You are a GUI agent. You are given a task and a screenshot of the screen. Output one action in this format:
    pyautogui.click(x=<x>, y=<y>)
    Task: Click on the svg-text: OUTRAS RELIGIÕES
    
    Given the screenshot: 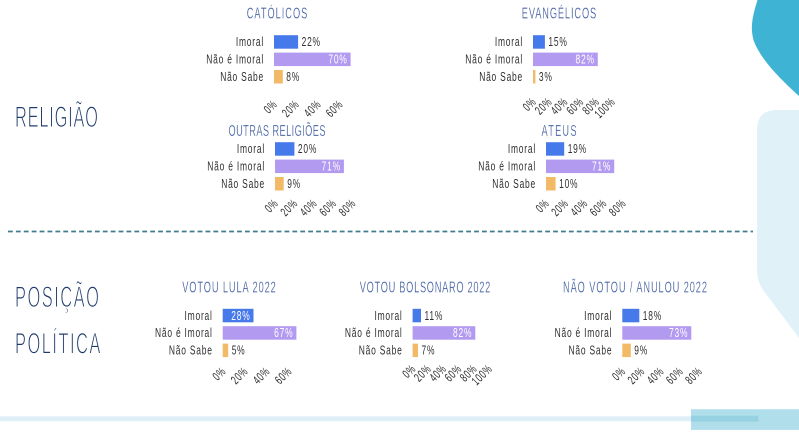 What is the action you would take?
    pyautogui.click(x=276, y=130)
    